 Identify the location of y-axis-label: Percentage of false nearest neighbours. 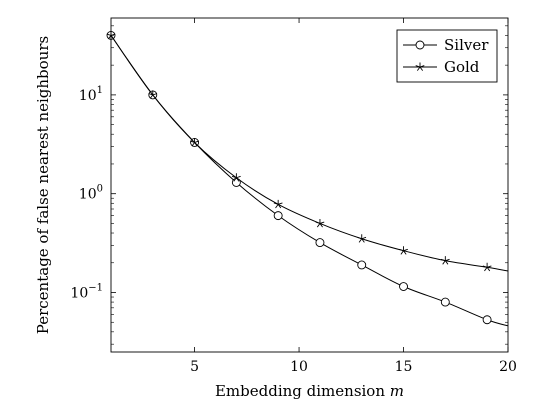
(43, 185).